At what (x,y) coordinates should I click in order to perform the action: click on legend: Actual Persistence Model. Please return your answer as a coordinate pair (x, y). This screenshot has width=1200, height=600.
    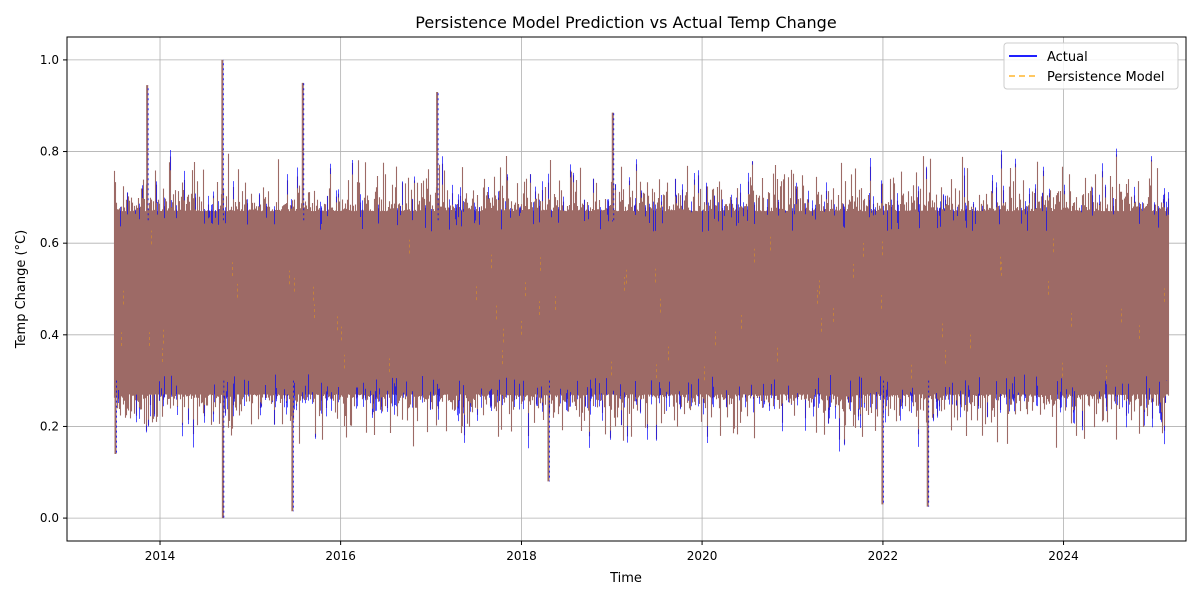
    Looking at the image, I should click on (1091, 66).